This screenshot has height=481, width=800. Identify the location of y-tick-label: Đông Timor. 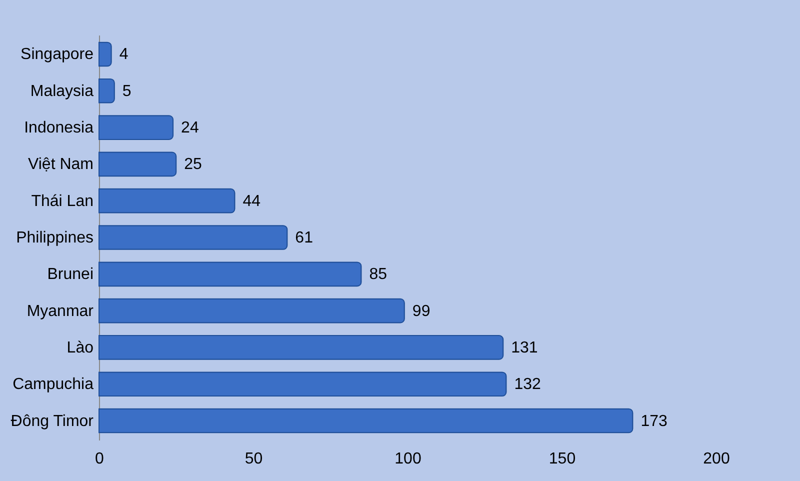
(52, 421).